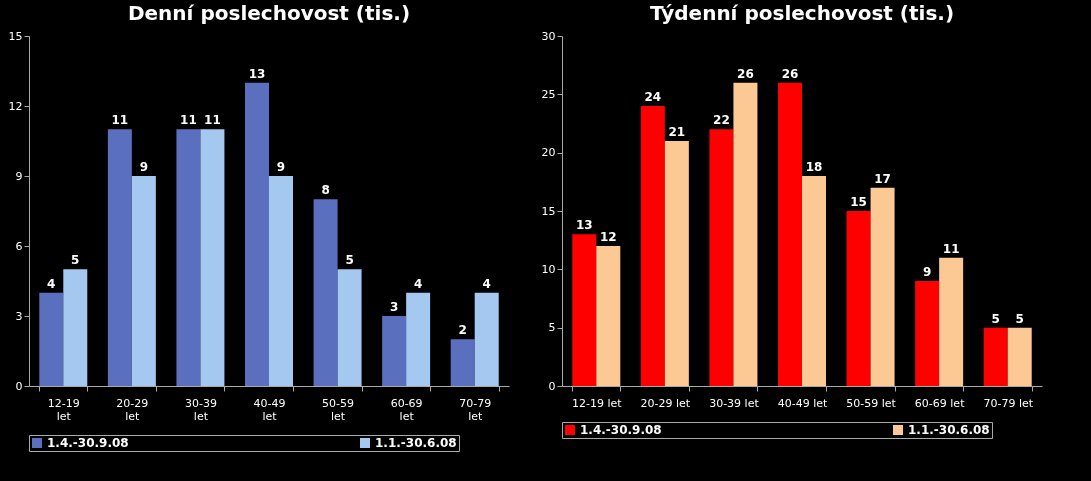  Describe the element at coordinates (858, 202) in the screenshot. I see `data-label: 15` at that location.